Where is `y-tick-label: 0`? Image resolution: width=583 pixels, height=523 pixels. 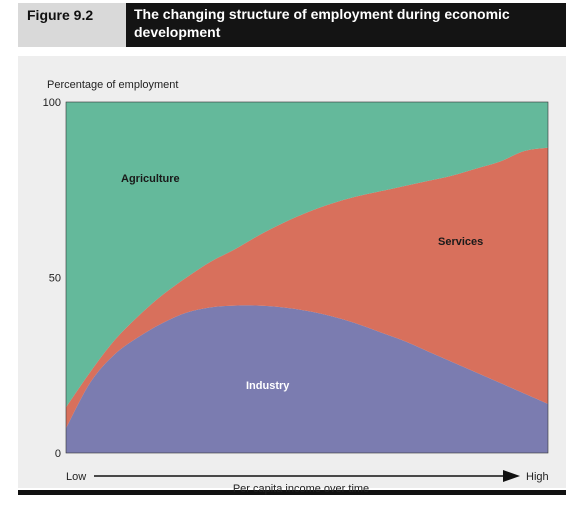 y-tick-label: 0 is located at coordinates (58, 454).